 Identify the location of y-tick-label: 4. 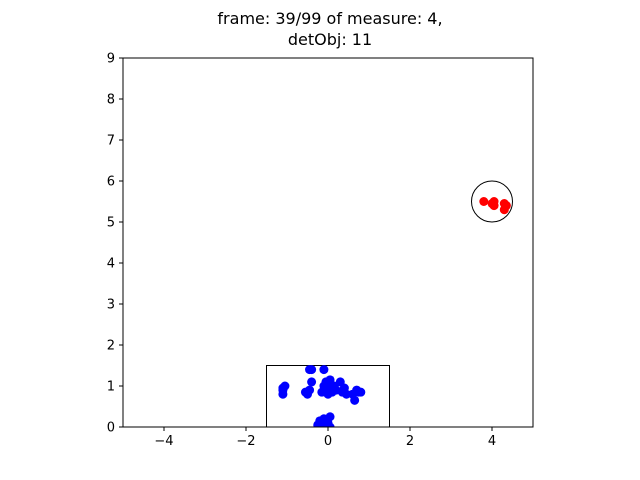
(111, 264).